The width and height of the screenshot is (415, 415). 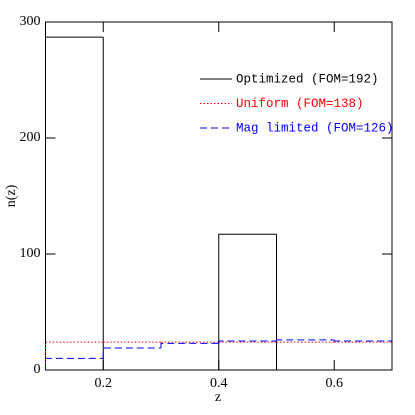 What do you see at coordinates (315, 128) in the screenshot?
I see `legend-label: Mag limited (FOM=126)` at bounding box center [315, 128].